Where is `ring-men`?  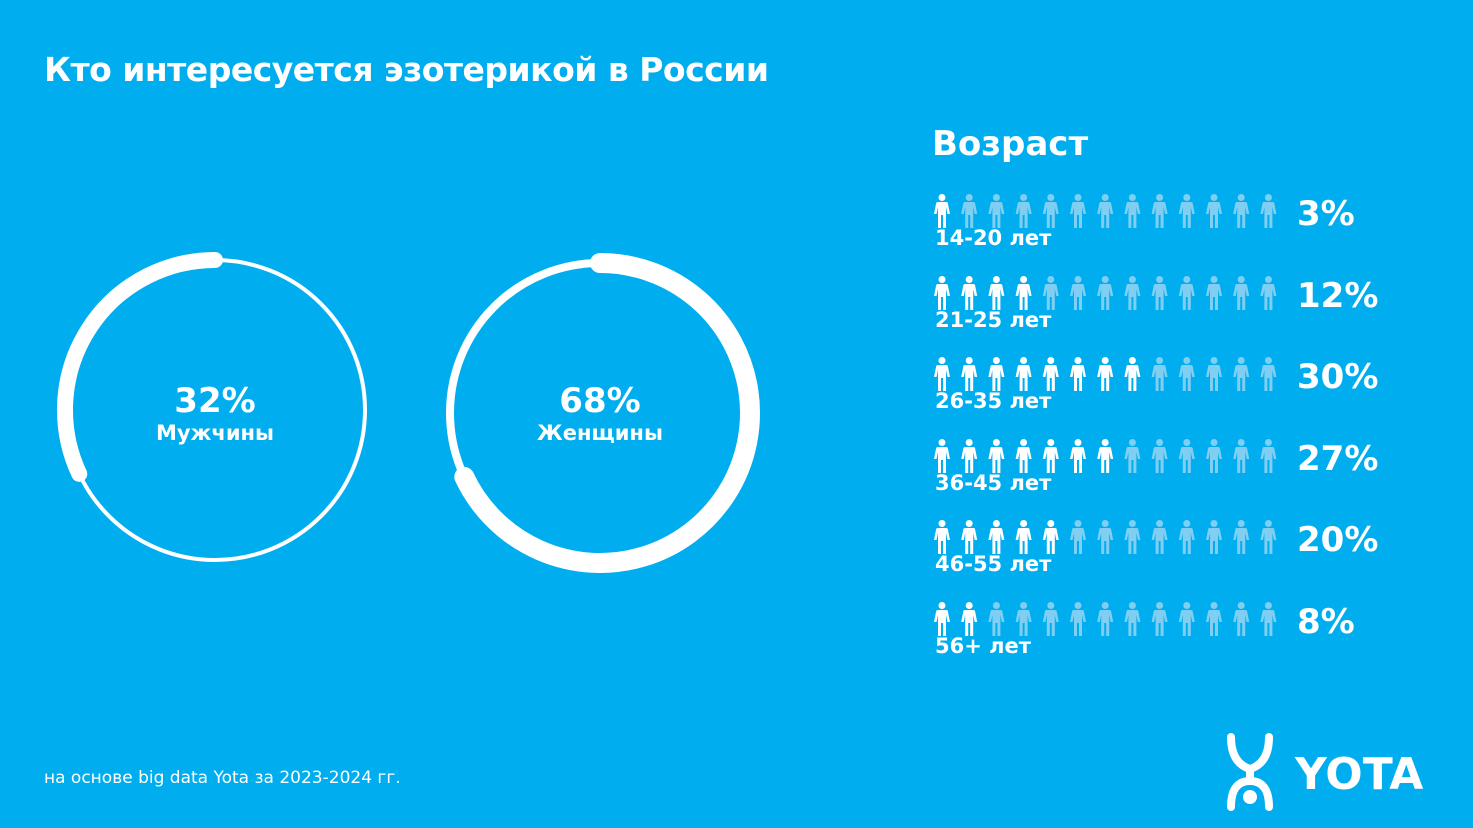 ring-men is located at coordinates (212, 407).